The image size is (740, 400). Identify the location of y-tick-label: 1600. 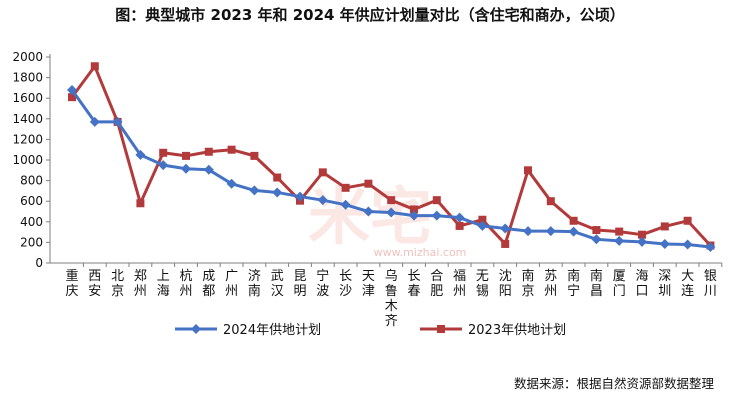
(27, 98).